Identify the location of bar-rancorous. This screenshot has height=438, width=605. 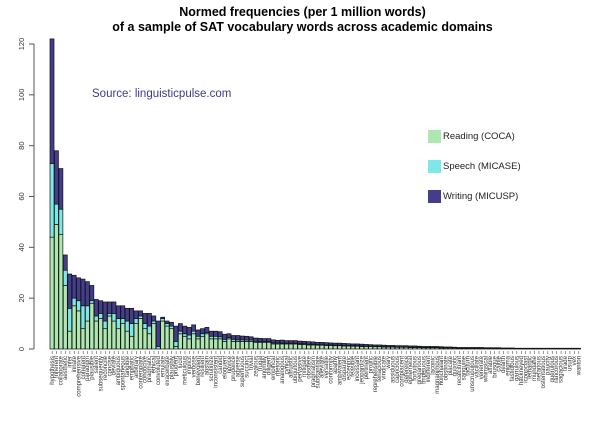
(556, 348).